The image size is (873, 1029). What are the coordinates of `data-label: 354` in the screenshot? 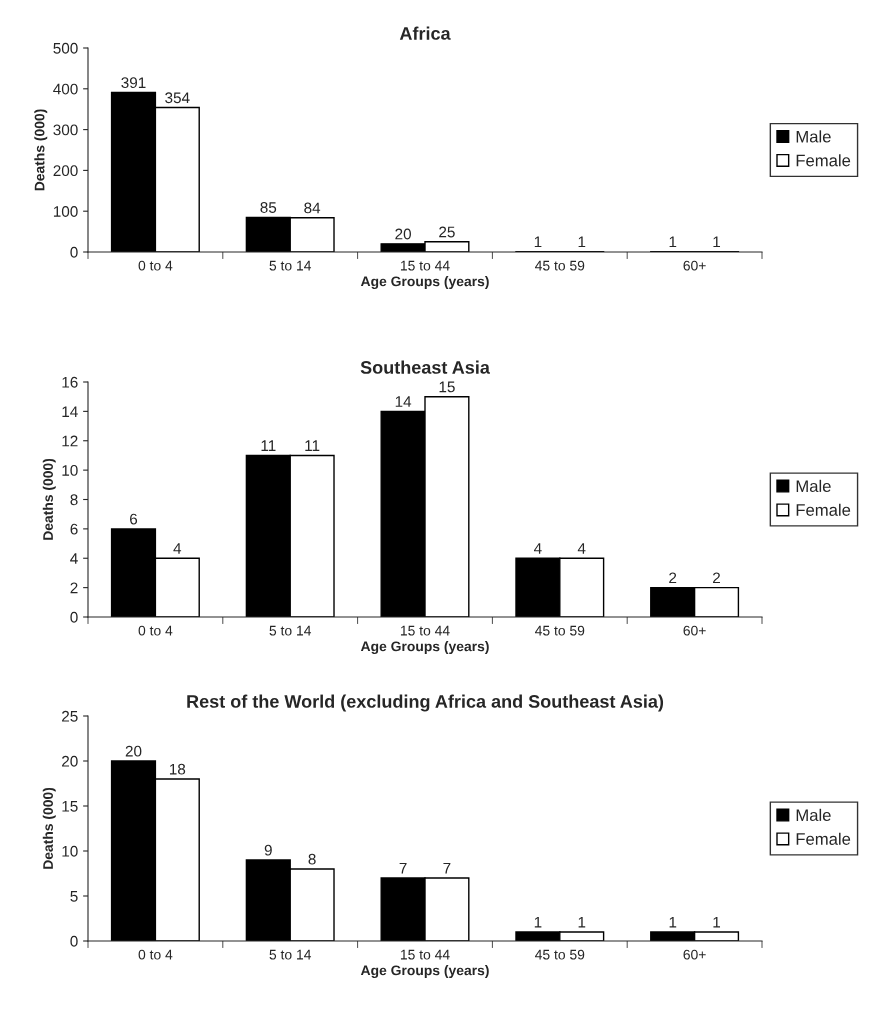 It's located at (177, 98).